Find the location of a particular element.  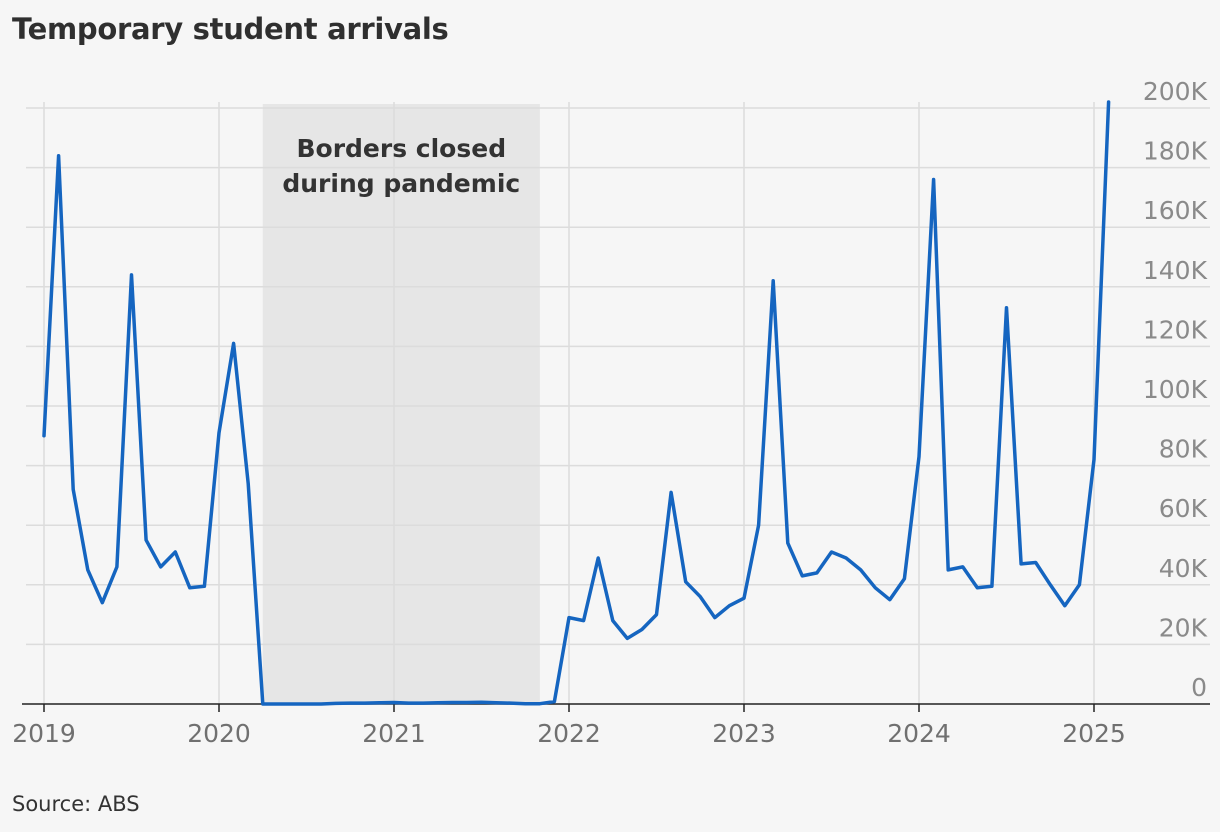

y-tick-label: 140K is located at coordinates (1175, 270).